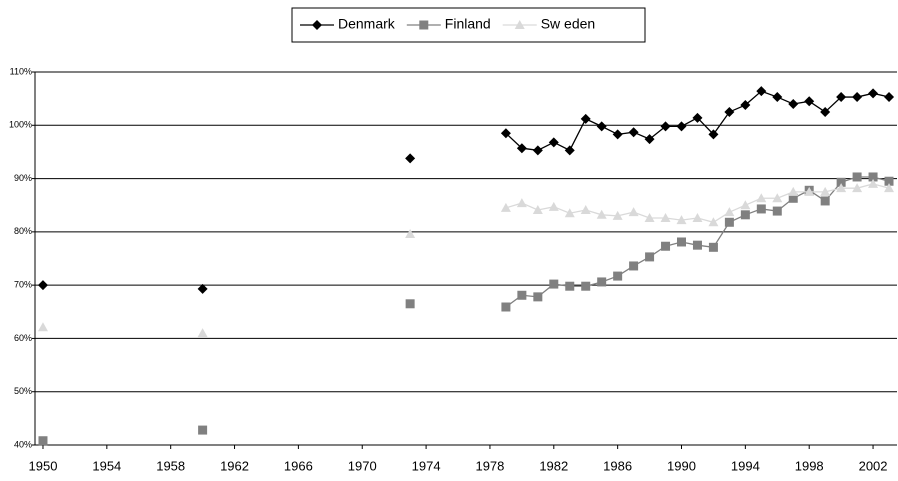 Image resolution: width=898 pixels, height=481 pixels. I want to click on x-tick-label: 1982, so click(553, 465).